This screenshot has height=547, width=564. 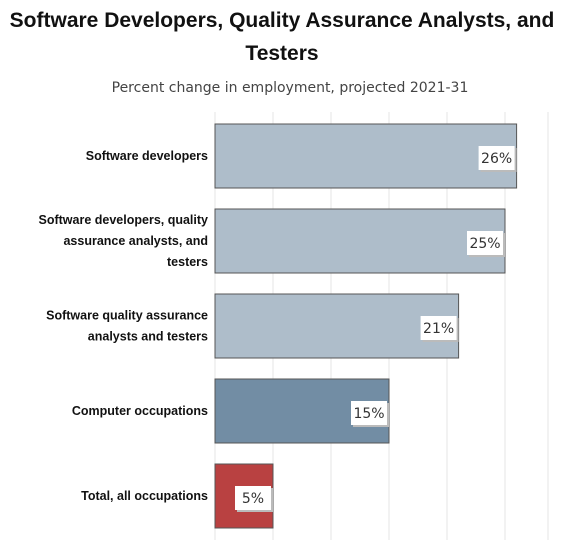 I want to click on value-label-4: 5%, so click(x=253, y=499).